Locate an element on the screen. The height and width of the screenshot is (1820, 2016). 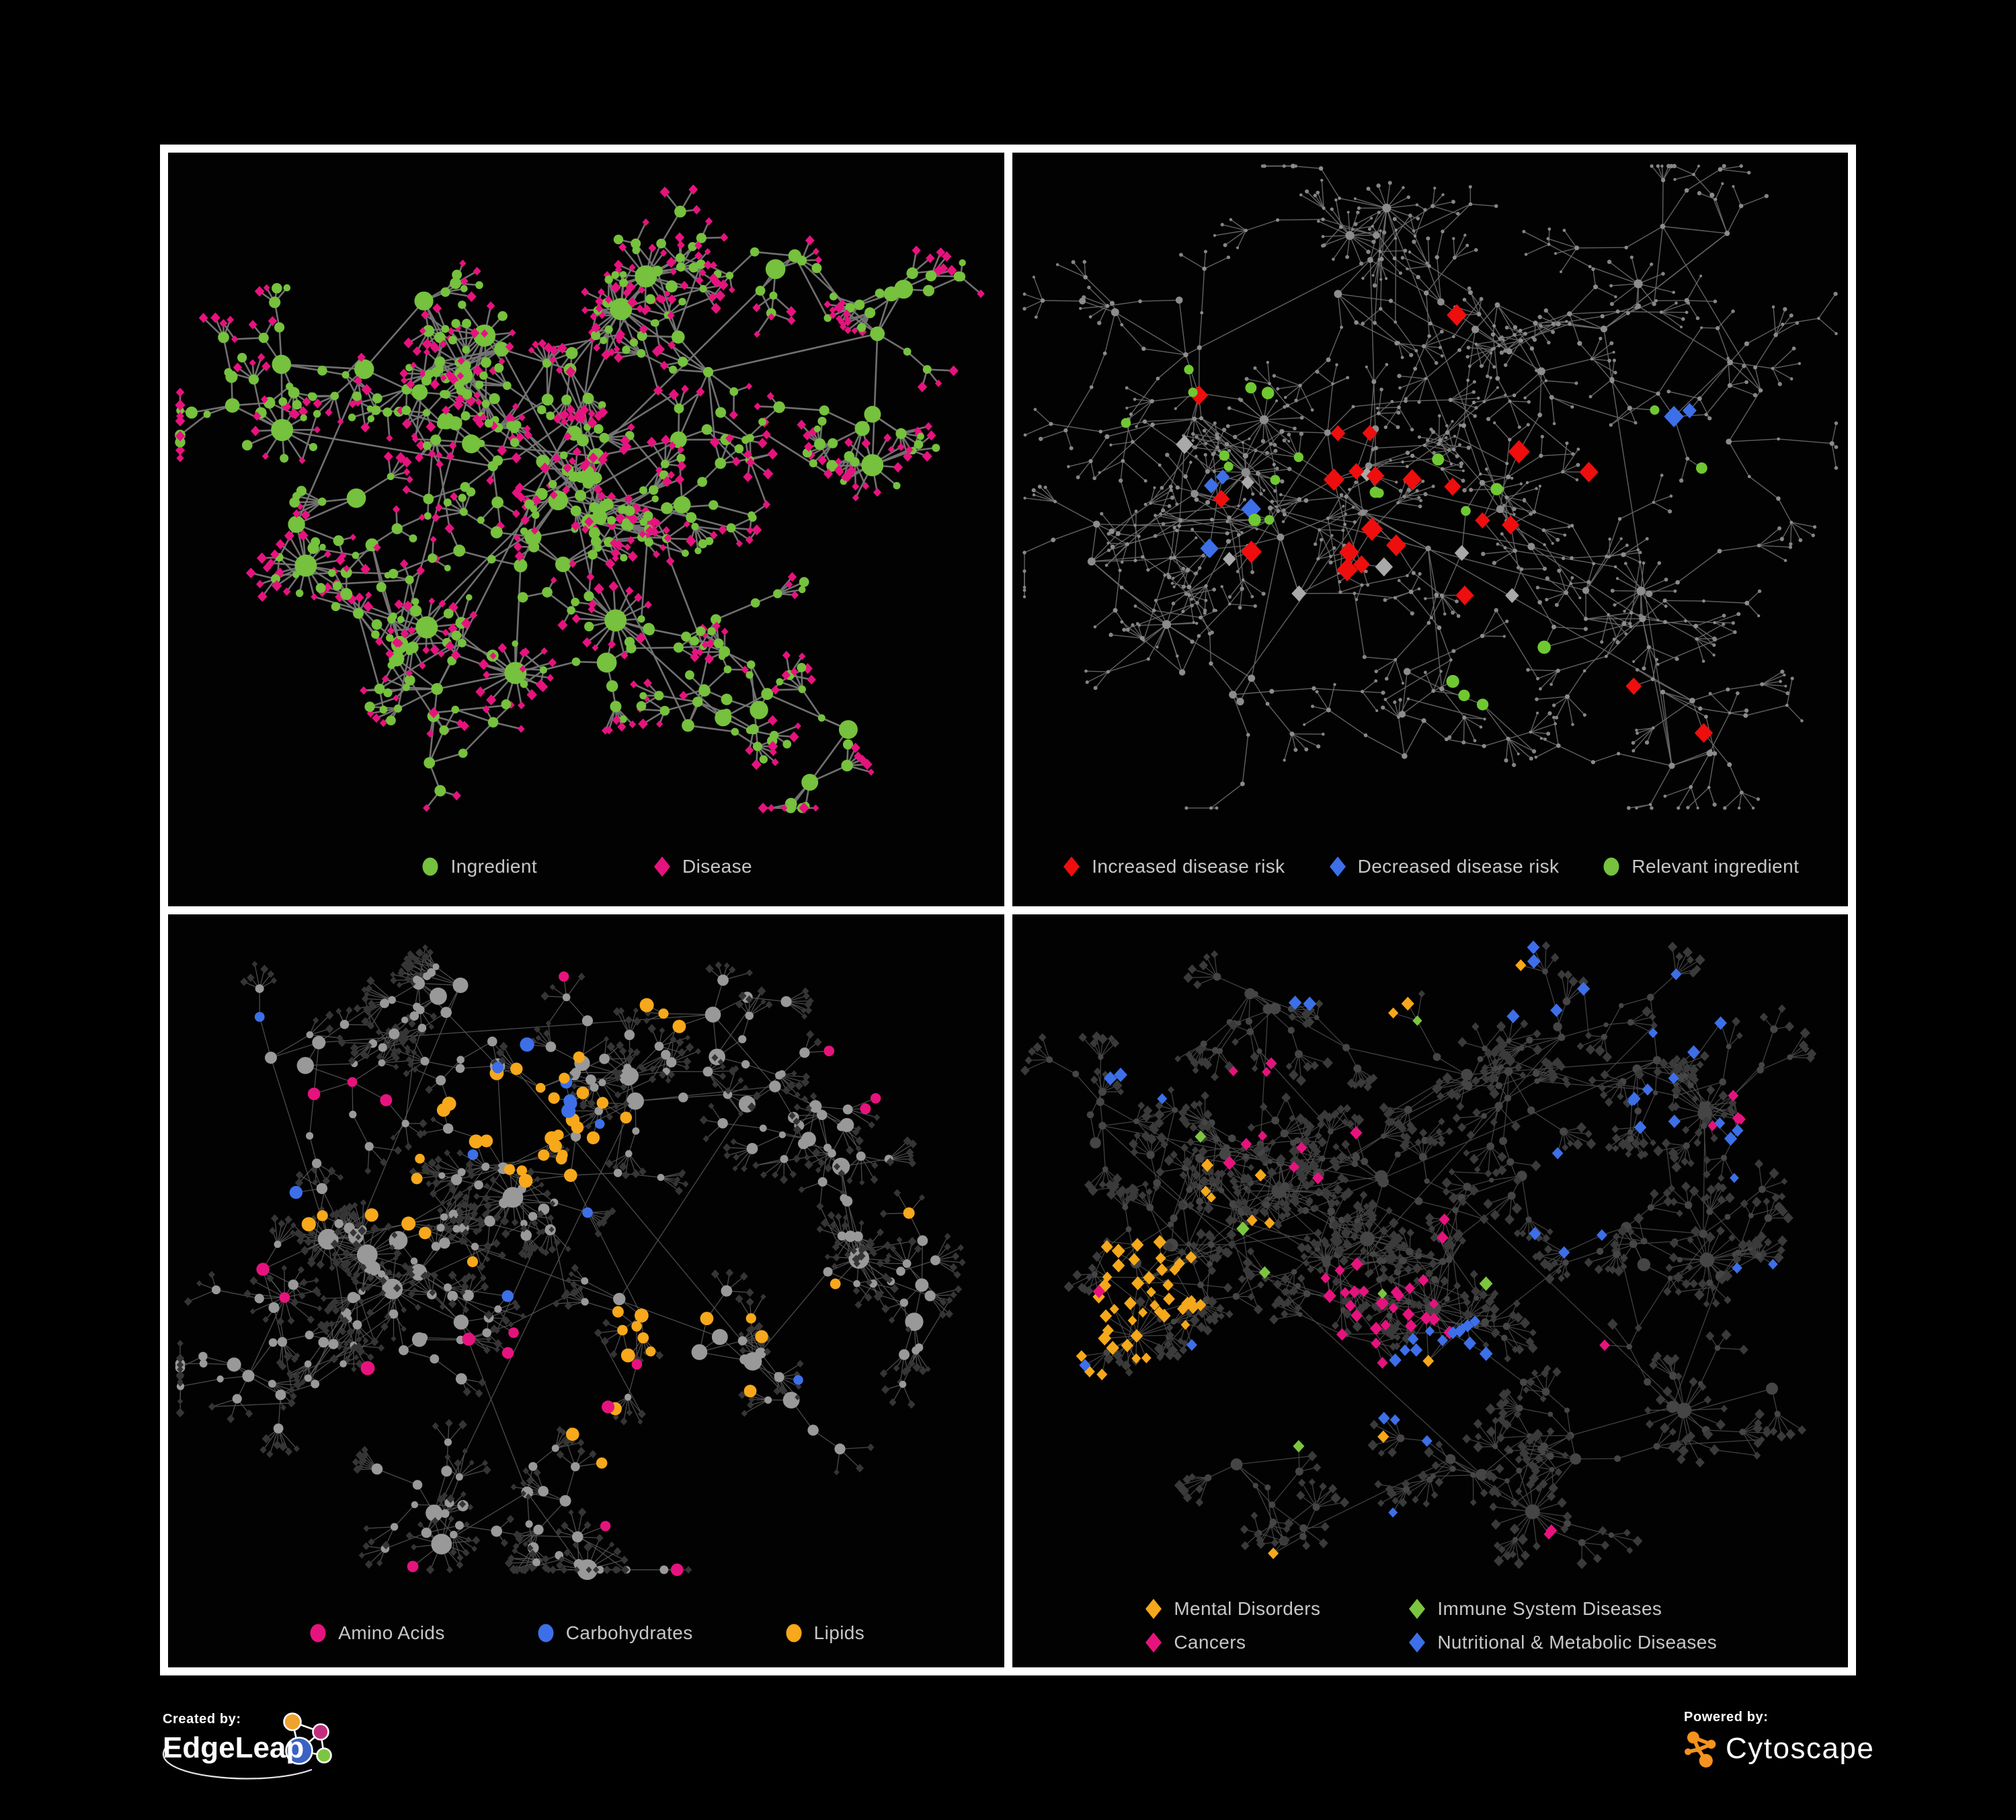
legend-item-mental-disorders: Mental Disorders is located at coordinates (1274, 1608).